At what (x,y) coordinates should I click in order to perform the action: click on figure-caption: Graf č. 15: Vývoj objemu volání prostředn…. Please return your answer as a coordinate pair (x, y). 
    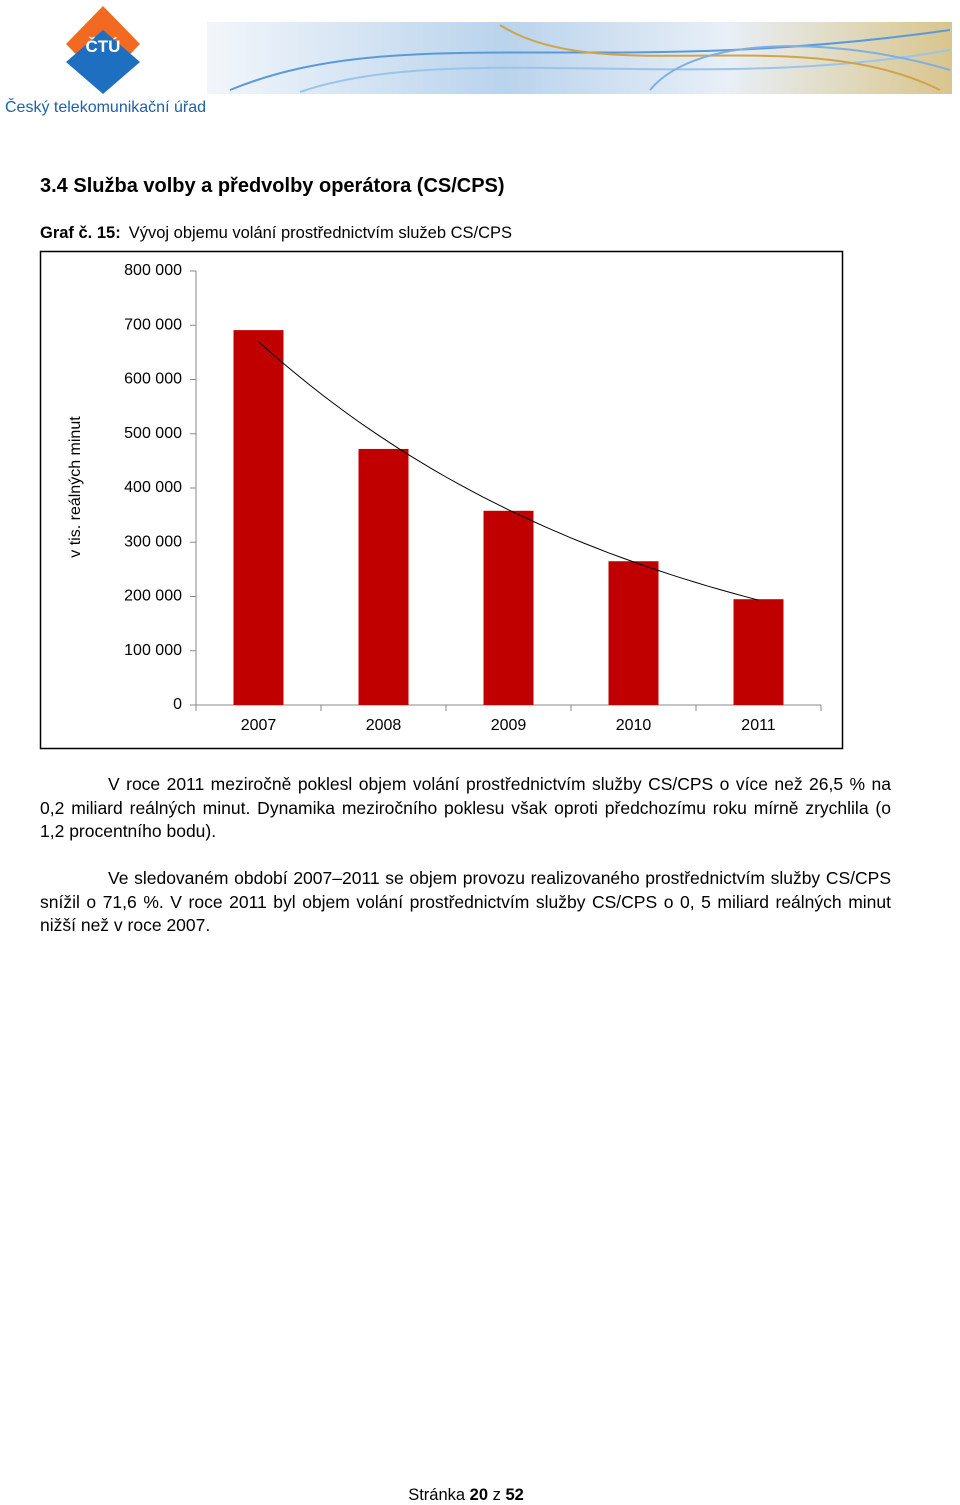
    Looking at the image, I should click on (276, 233).